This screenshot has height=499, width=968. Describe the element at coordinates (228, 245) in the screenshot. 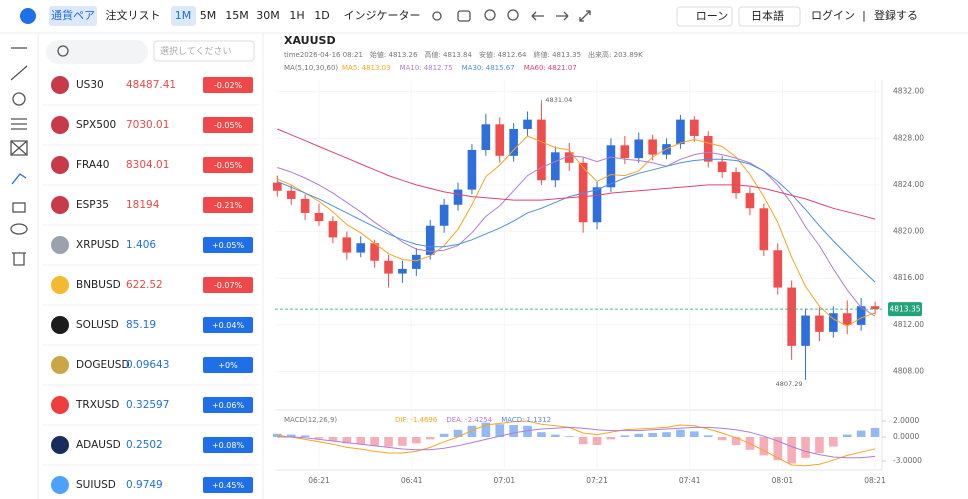

I see `change: +0.05%` at that location.